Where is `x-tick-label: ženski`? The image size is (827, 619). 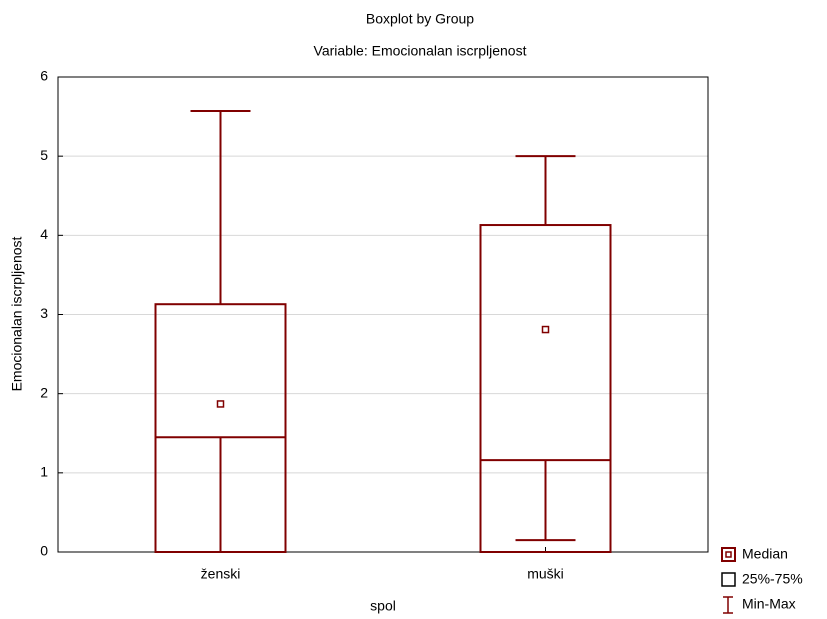 x-tick-label: ženski is located at coordinates (221, 574).